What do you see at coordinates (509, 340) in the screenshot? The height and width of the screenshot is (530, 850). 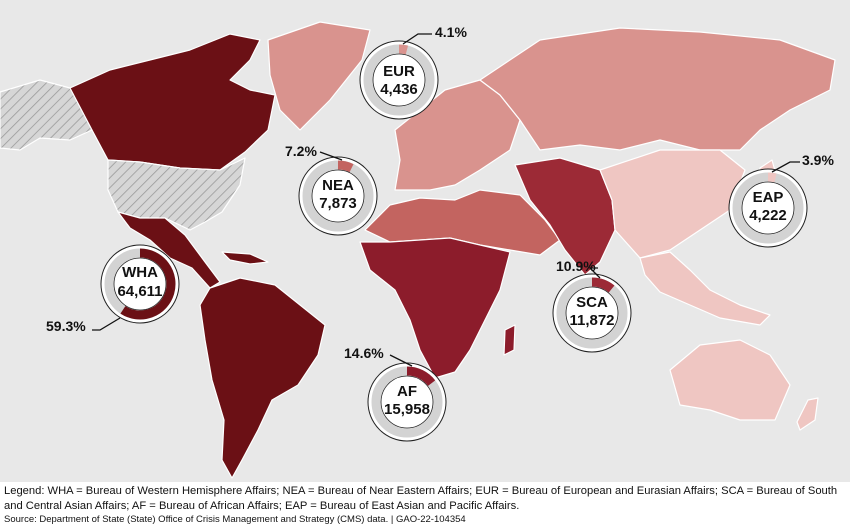 I see `madagascar-landmass` at bounding box center [509, 340].